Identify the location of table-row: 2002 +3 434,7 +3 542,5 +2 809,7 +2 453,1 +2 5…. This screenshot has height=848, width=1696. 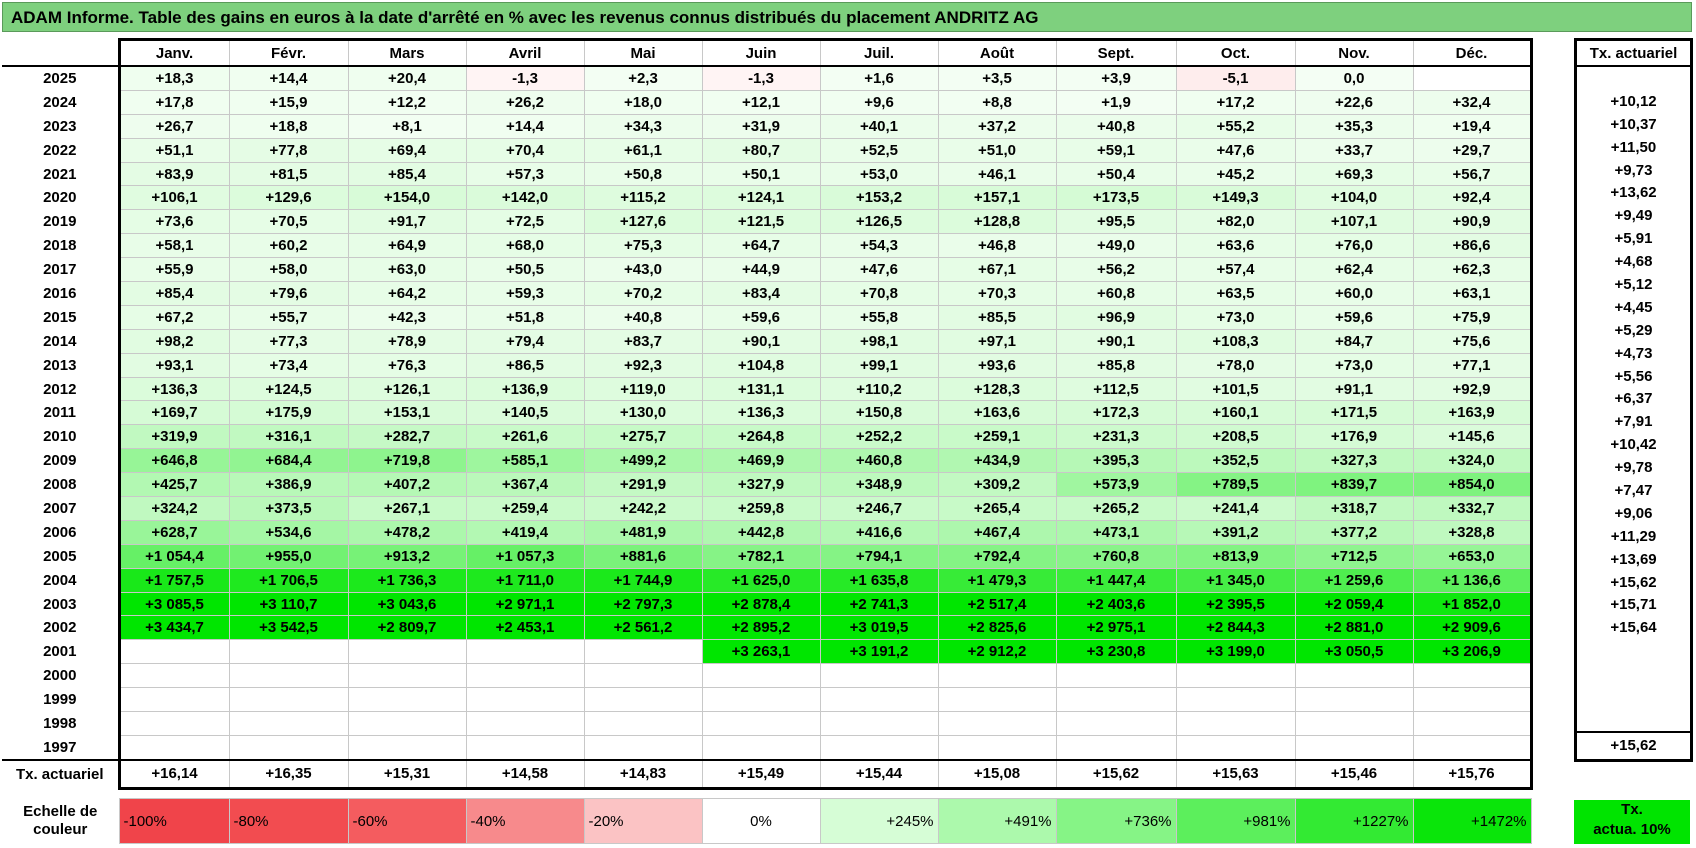
(767, 628).